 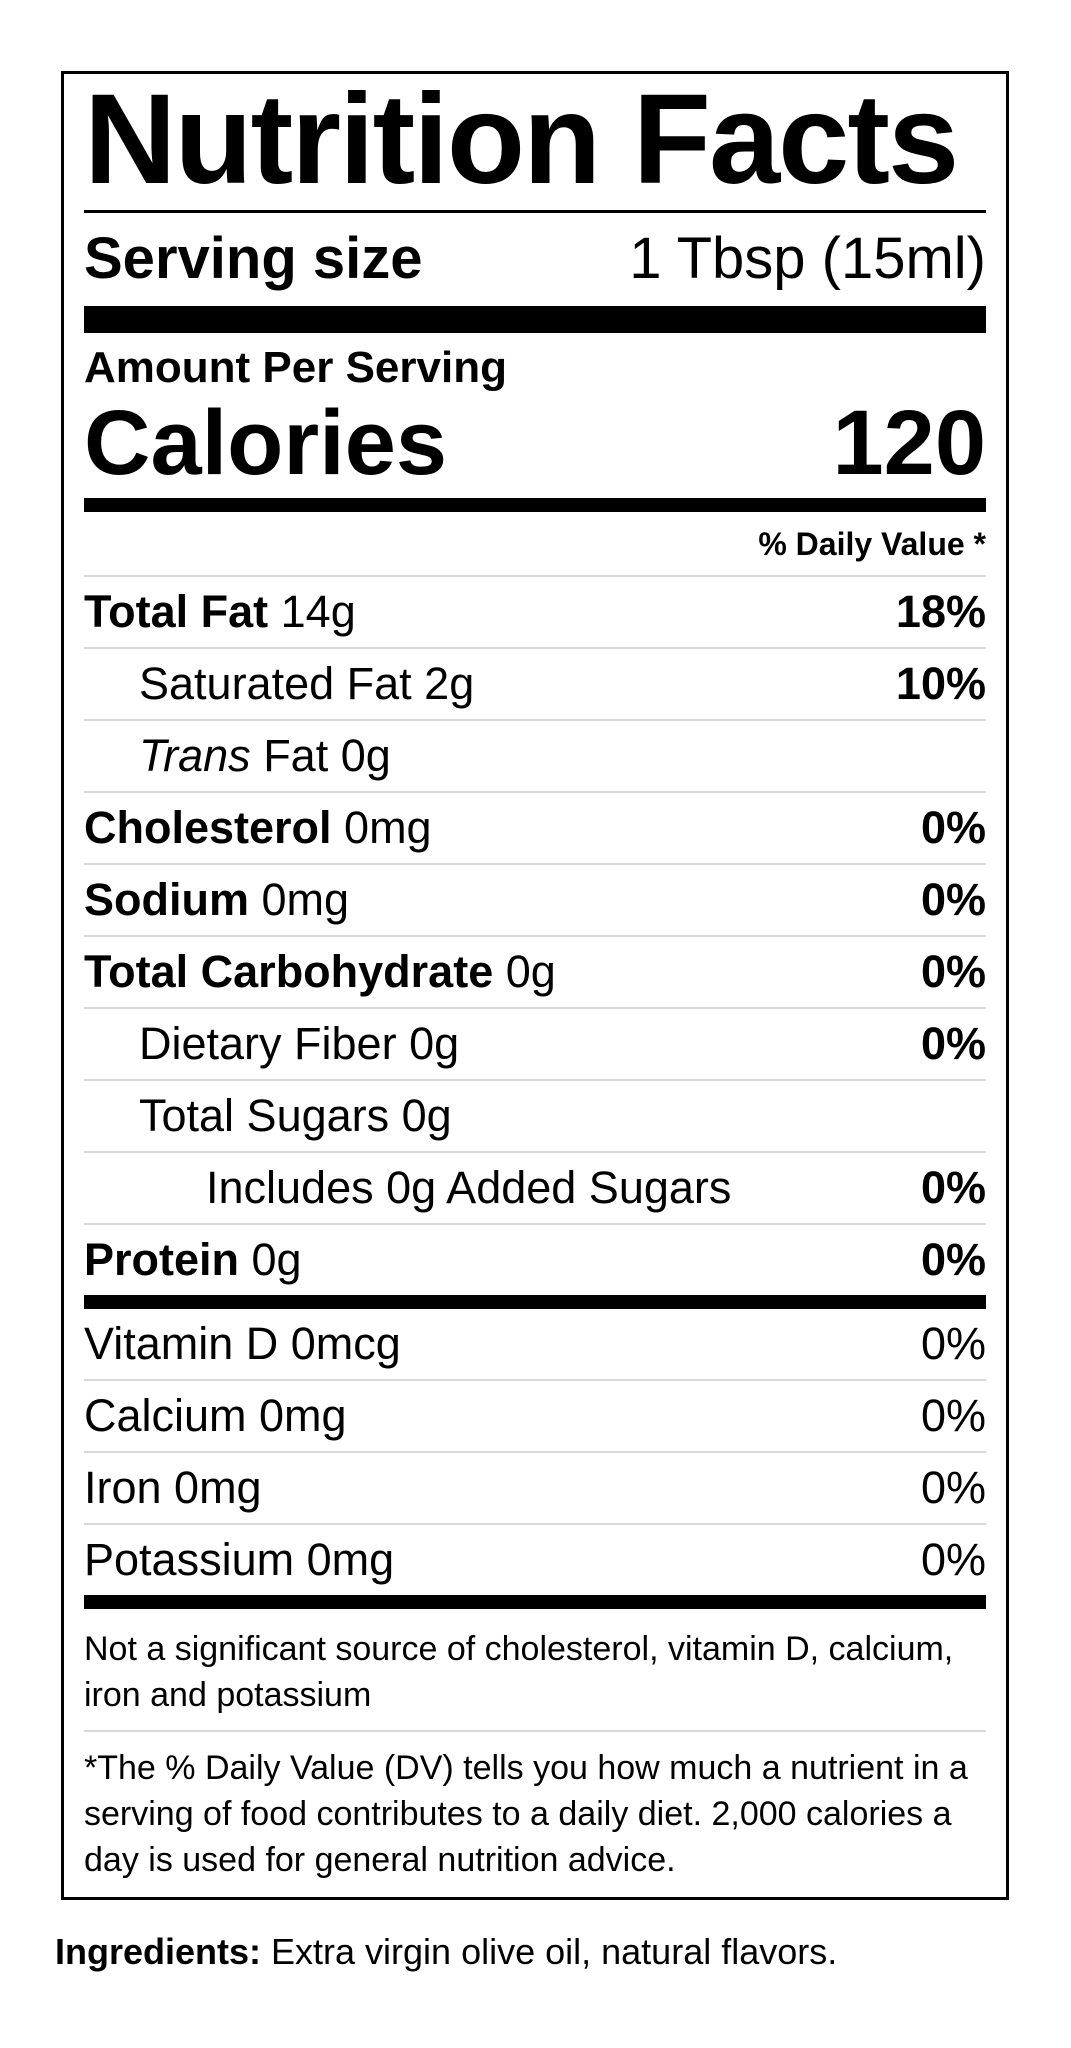 What do you see at coordinates (158, 1951) in the screenshot?
I see `ingredients-label: Ingredients:` at bounding box center [158, 1951].